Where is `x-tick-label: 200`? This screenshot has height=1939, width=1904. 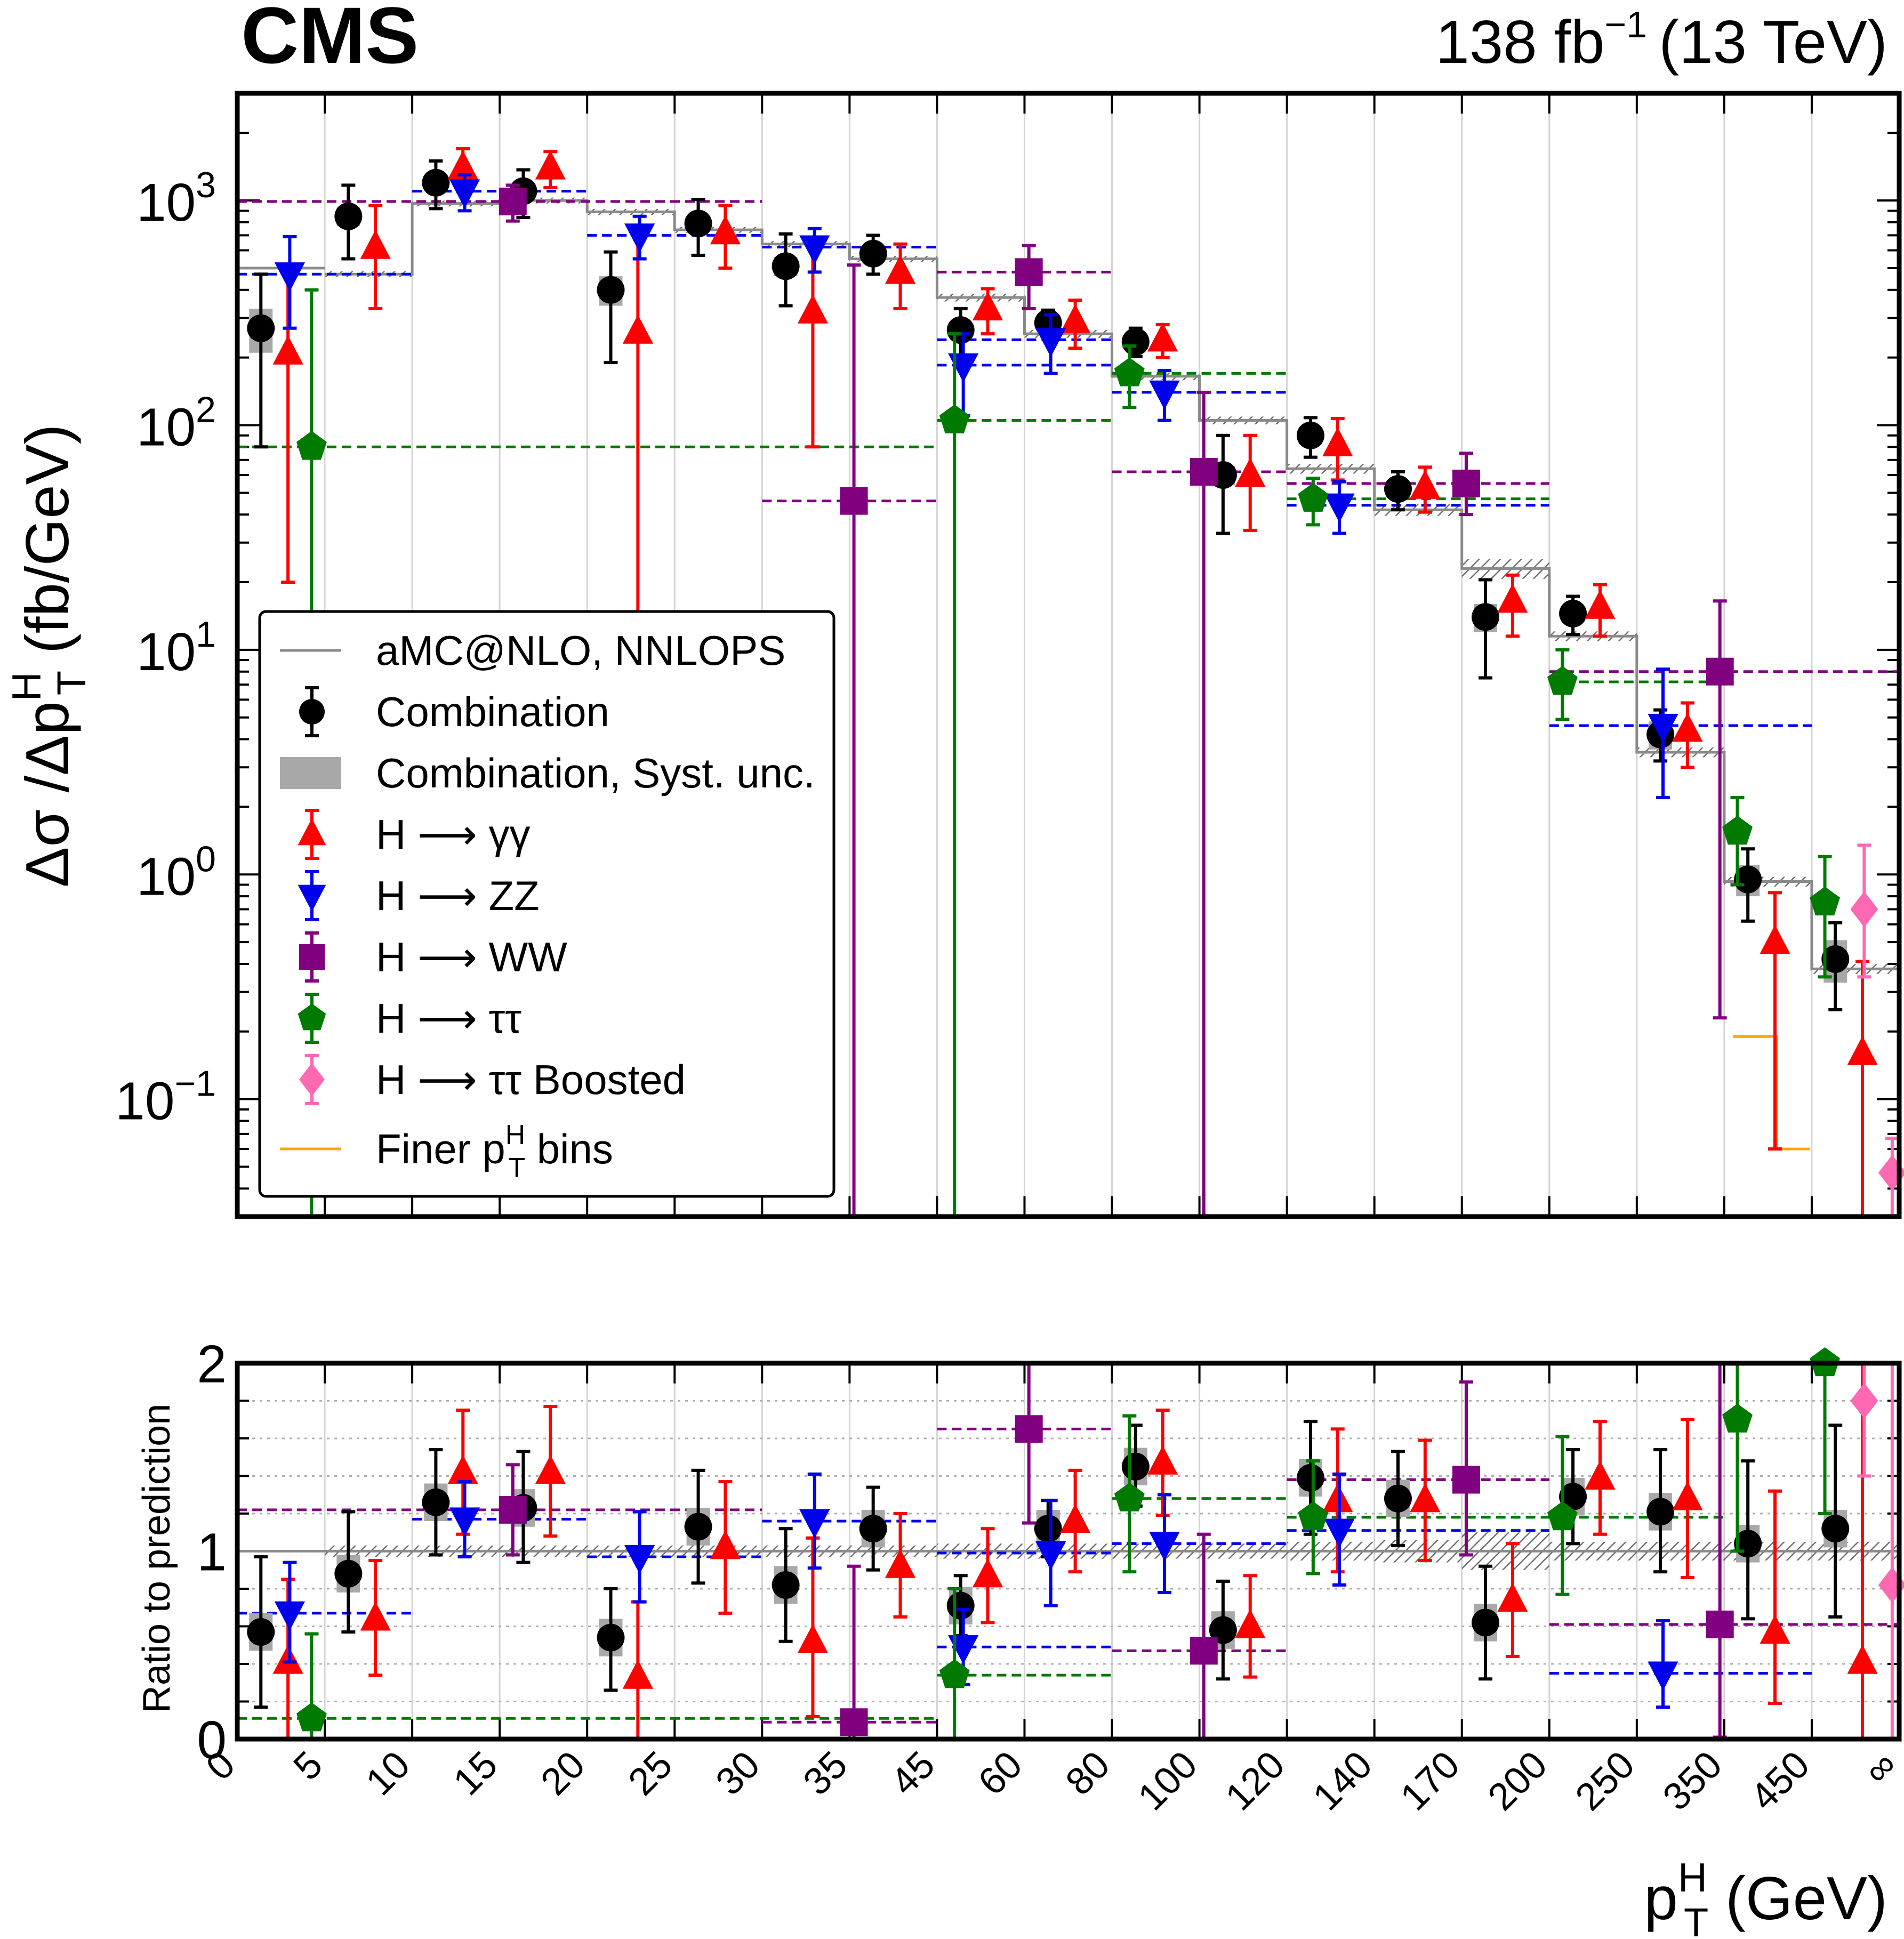
x-tick-label: 200 is located at coordinates (1518, 1781).